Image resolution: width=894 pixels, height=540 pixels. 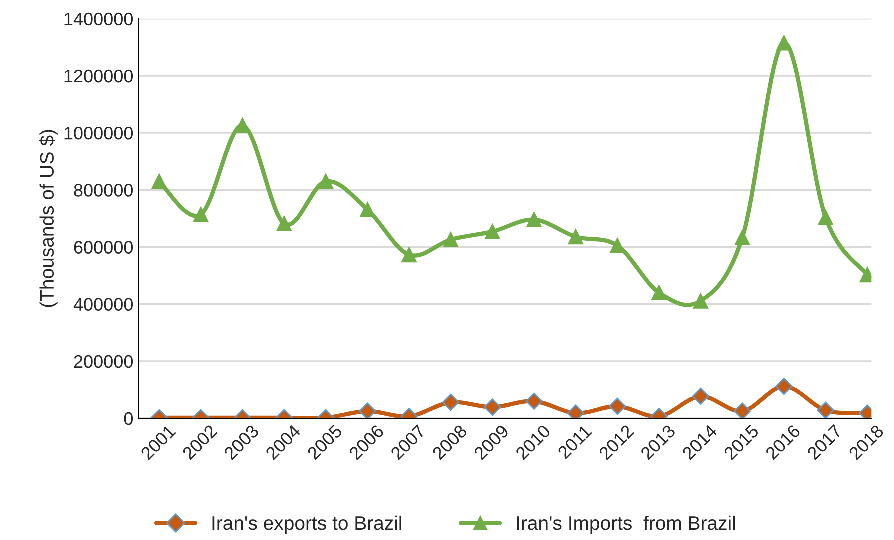 I want to click on y-tick-label: 600000, so click(x=104, y=247).